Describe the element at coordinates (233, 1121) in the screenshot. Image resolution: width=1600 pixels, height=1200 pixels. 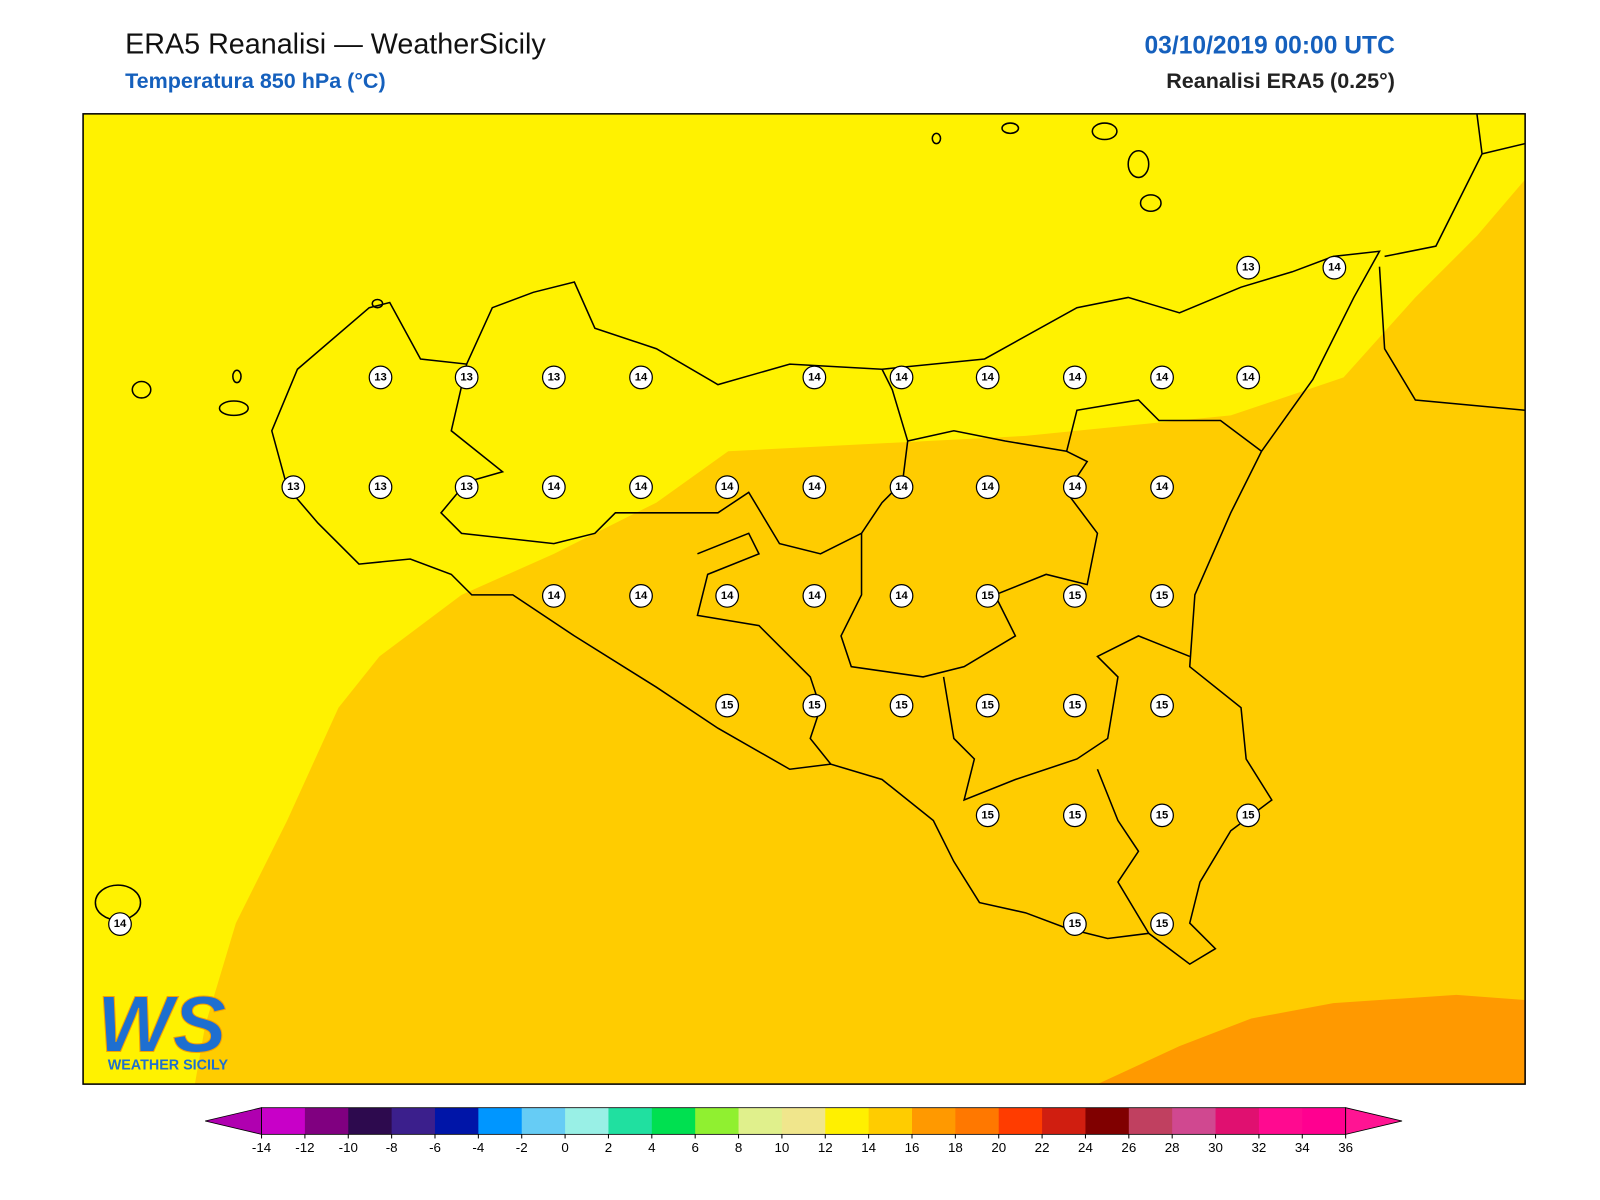
I see `colorbar-extend` at that location.